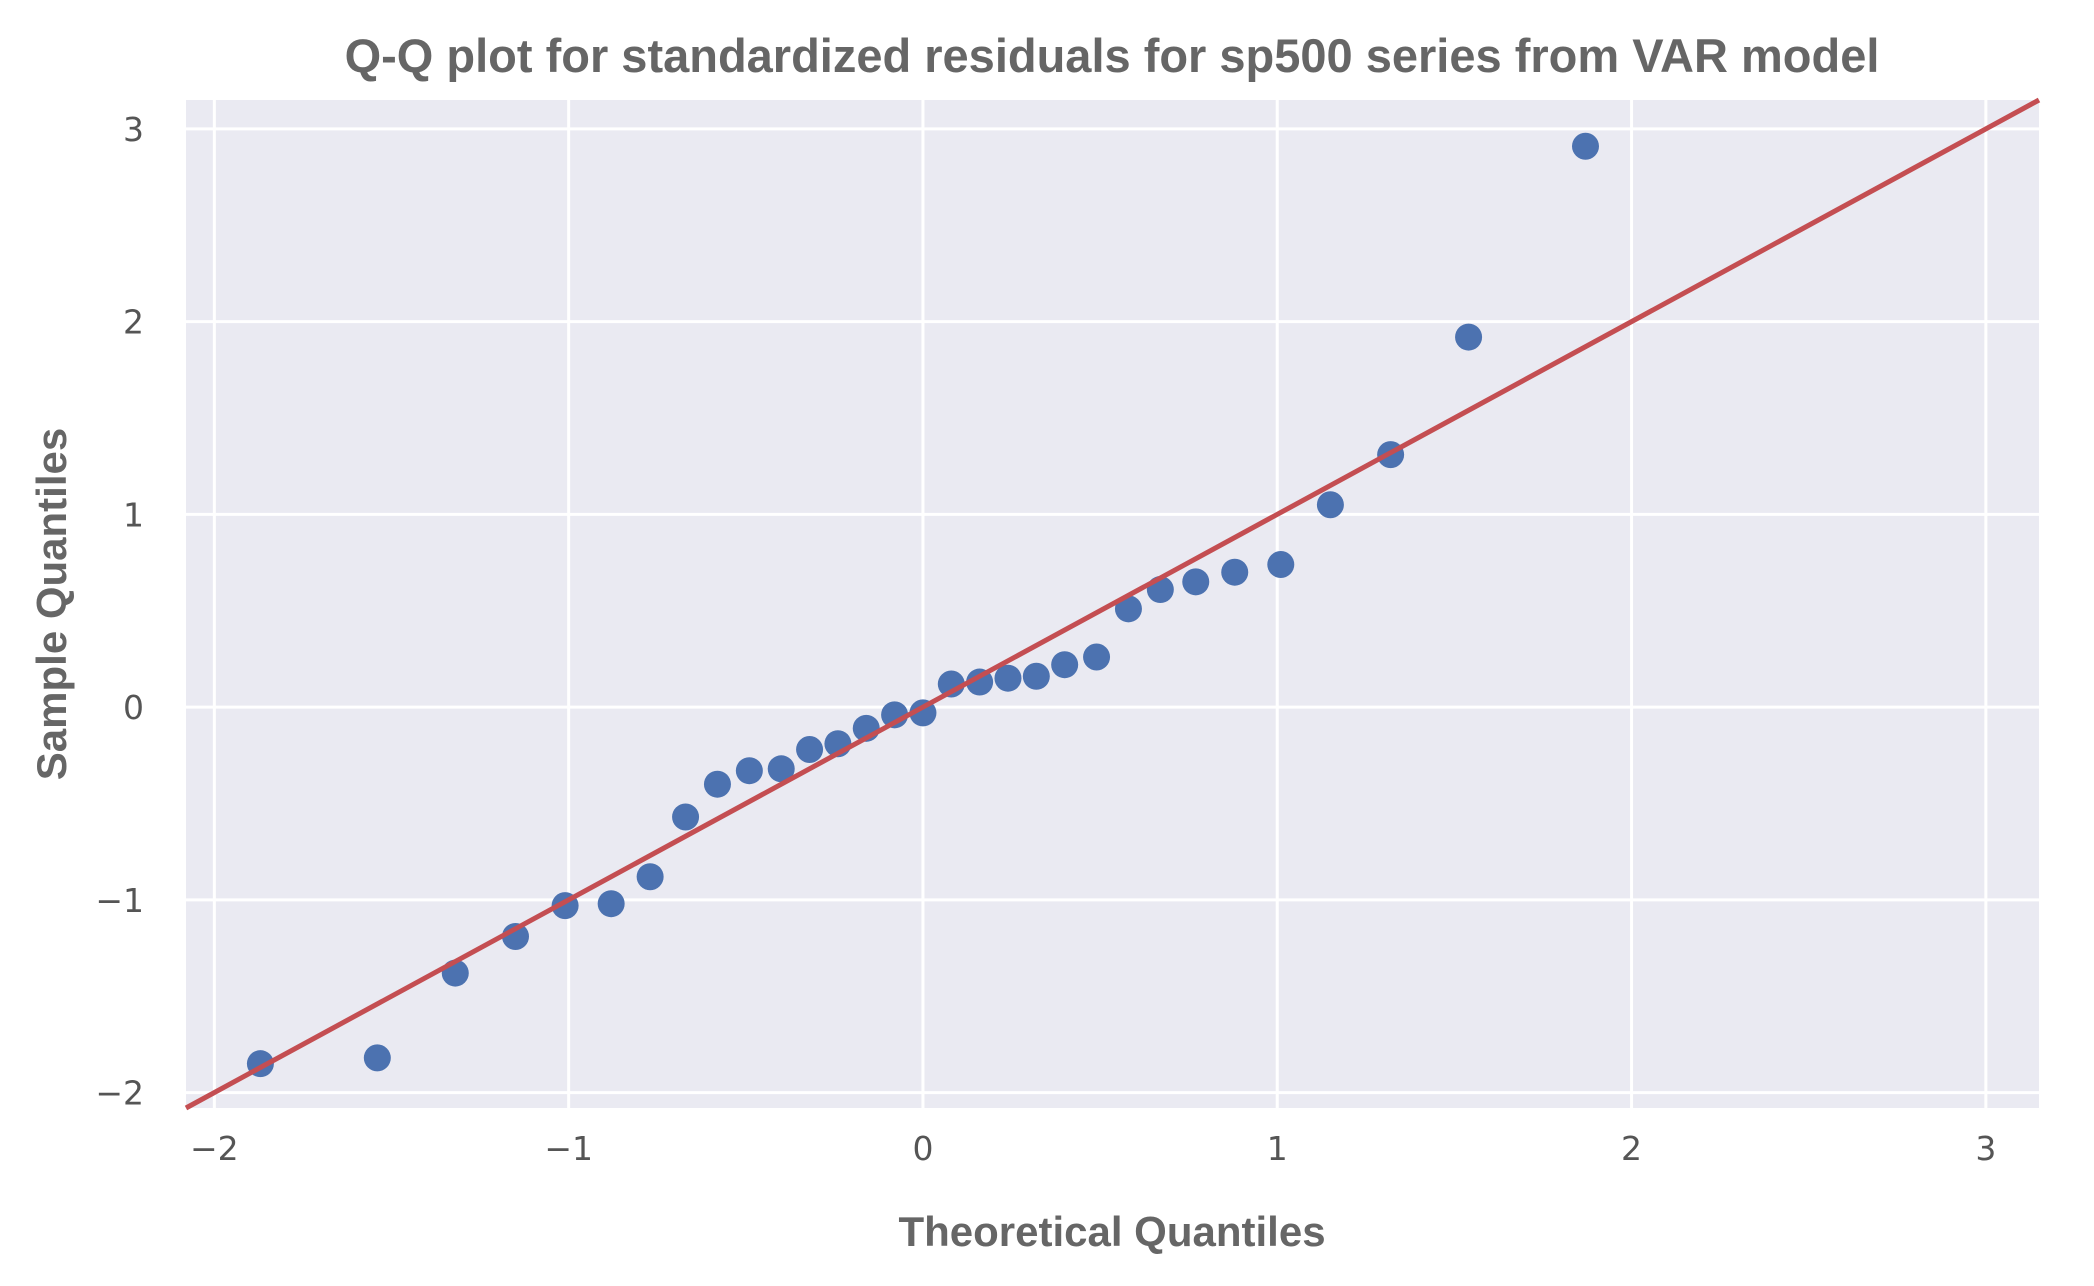 The image size is (2094, 1286). I want to click on y-tick-label: 2, so click(133, 322).